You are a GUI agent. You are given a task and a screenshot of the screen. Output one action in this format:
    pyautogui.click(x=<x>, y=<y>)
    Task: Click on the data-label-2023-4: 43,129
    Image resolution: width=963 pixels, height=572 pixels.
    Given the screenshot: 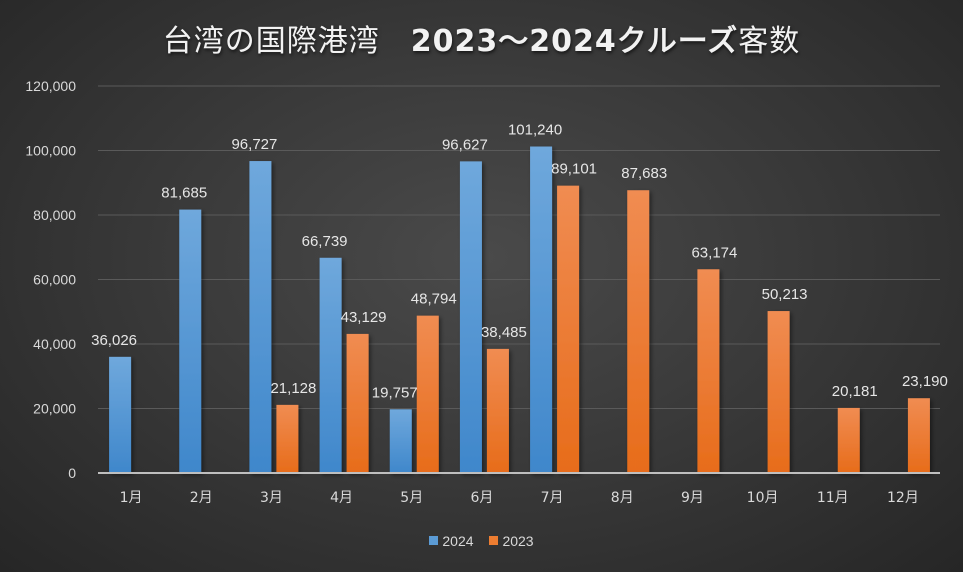 What is the action you would take?
    pyautogui.click(x=364, y=317)
    